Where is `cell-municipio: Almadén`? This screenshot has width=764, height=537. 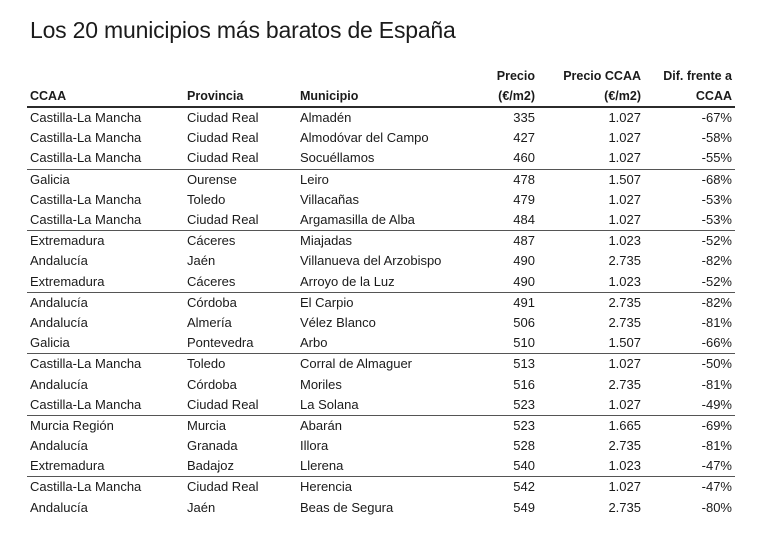 cell-municipio: Almadén is located at coordinates (326, 118).